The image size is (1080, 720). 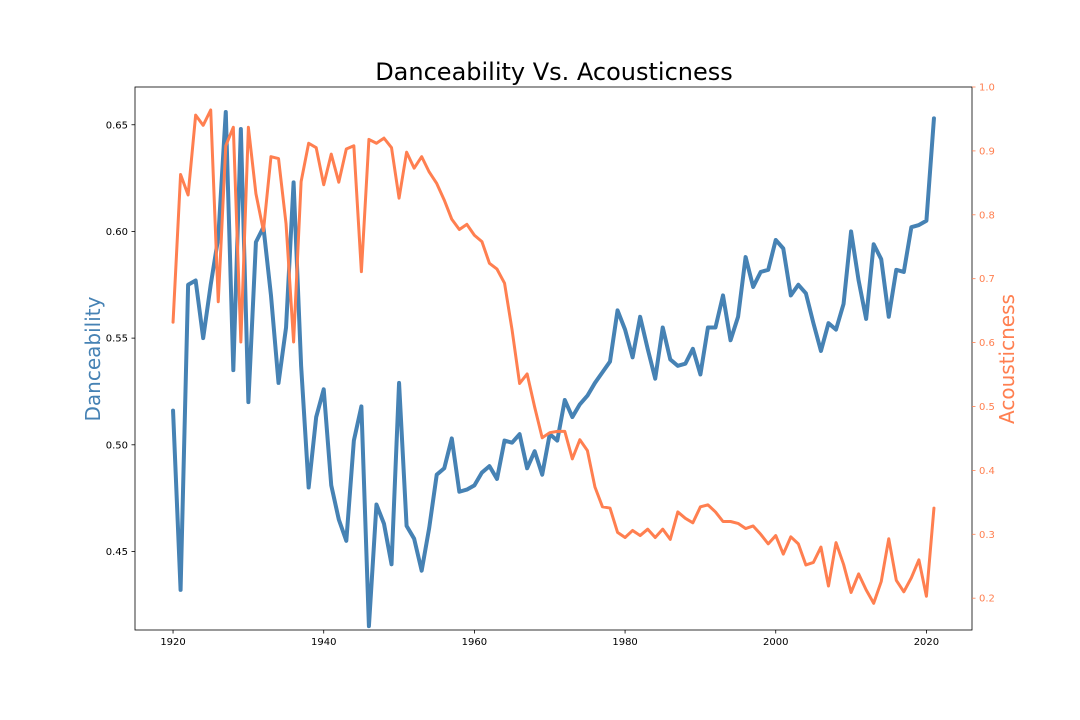 I want to click on y-left-tick-label: 0.45, so click(x=117, y=552).